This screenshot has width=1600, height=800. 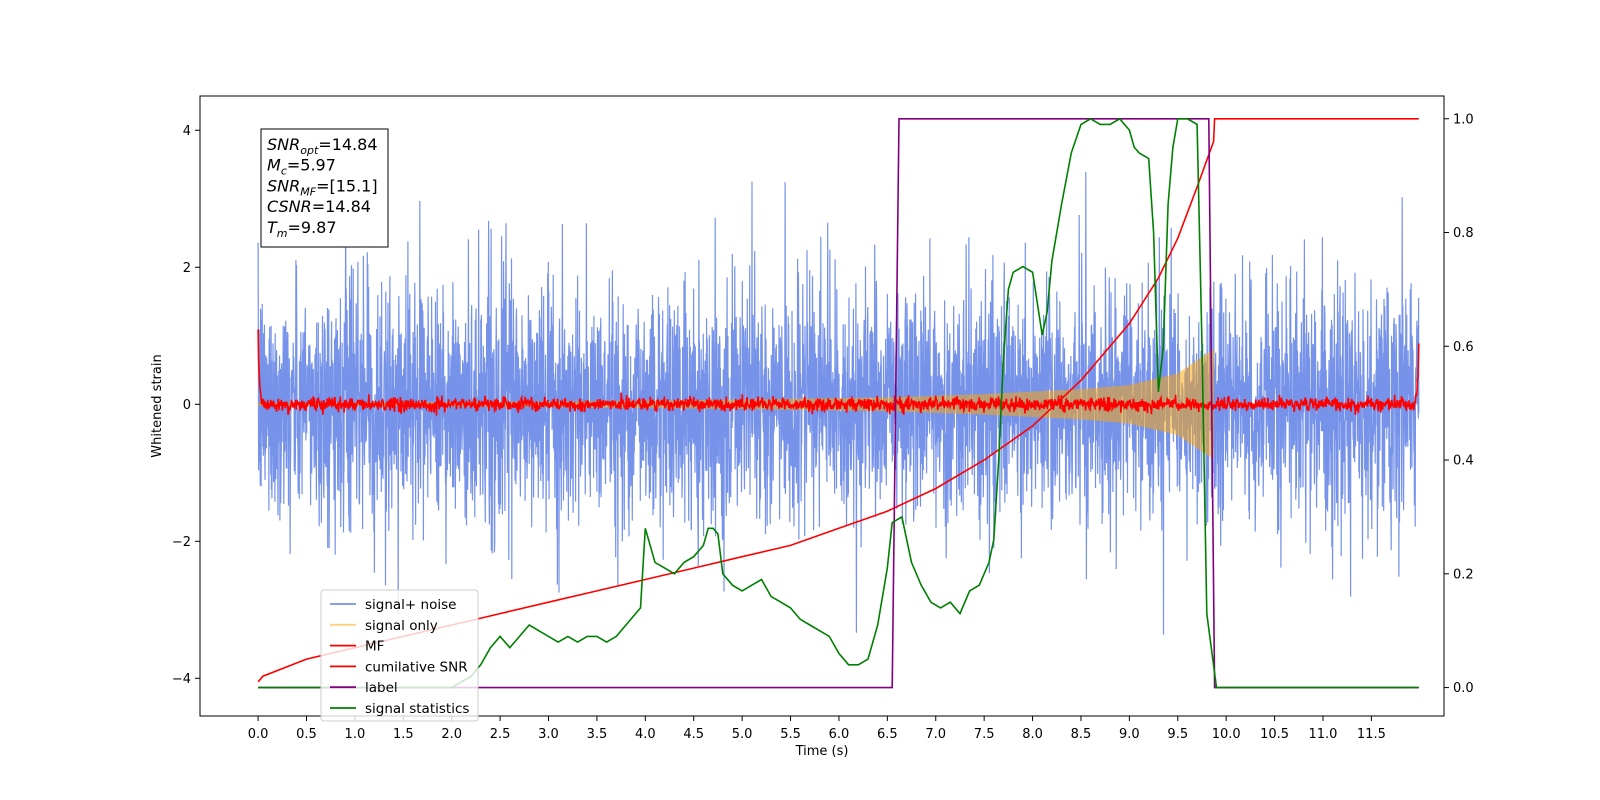 I want to click on legend-label: signal only, so click(x=401, y=626).